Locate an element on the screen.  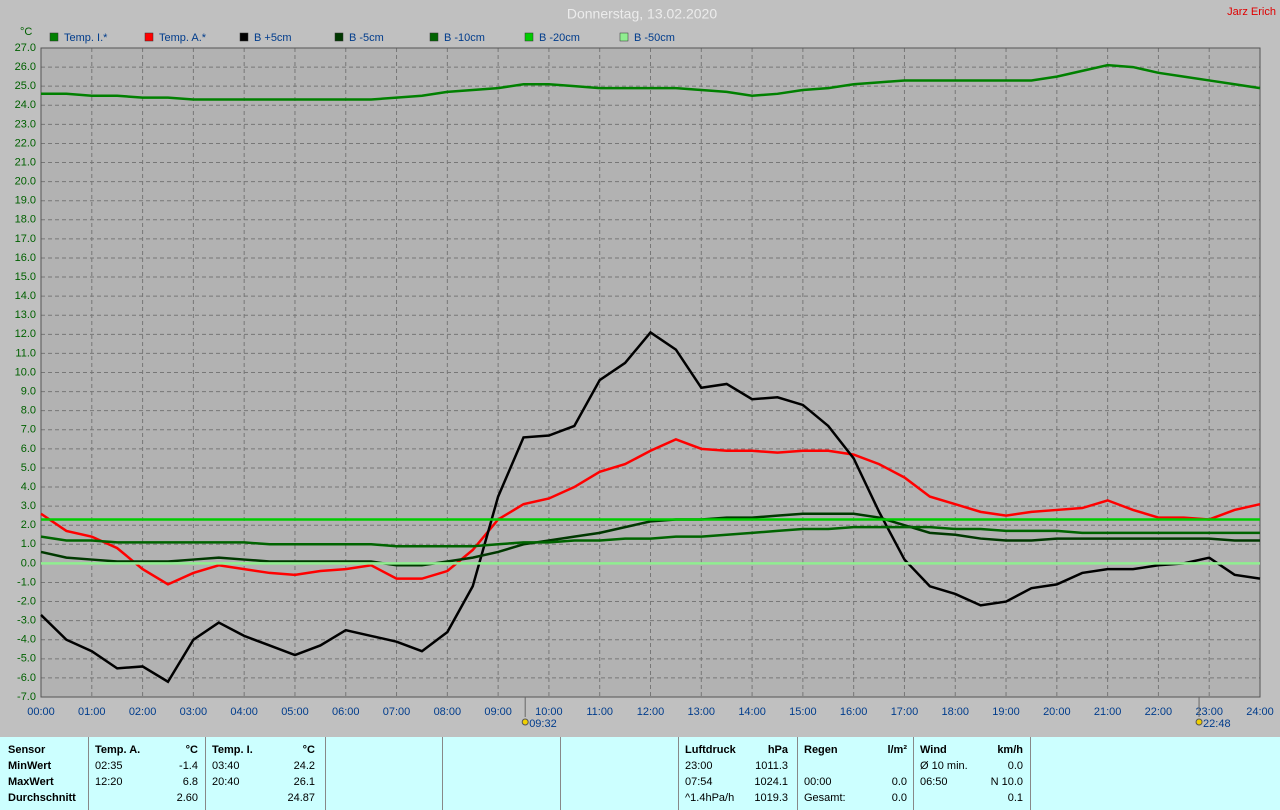
x-tick-label: 09:00 is located at coordinates (498, 712).